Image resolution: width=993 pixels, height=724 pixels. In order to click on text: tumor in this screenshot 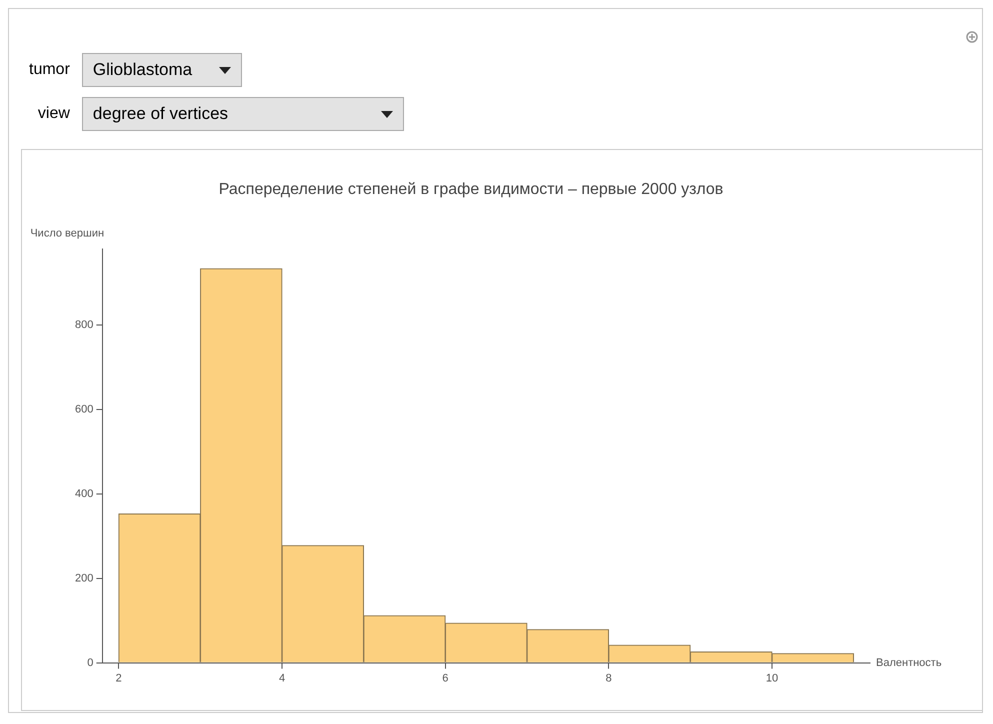, I will do `click(49, 70)`.